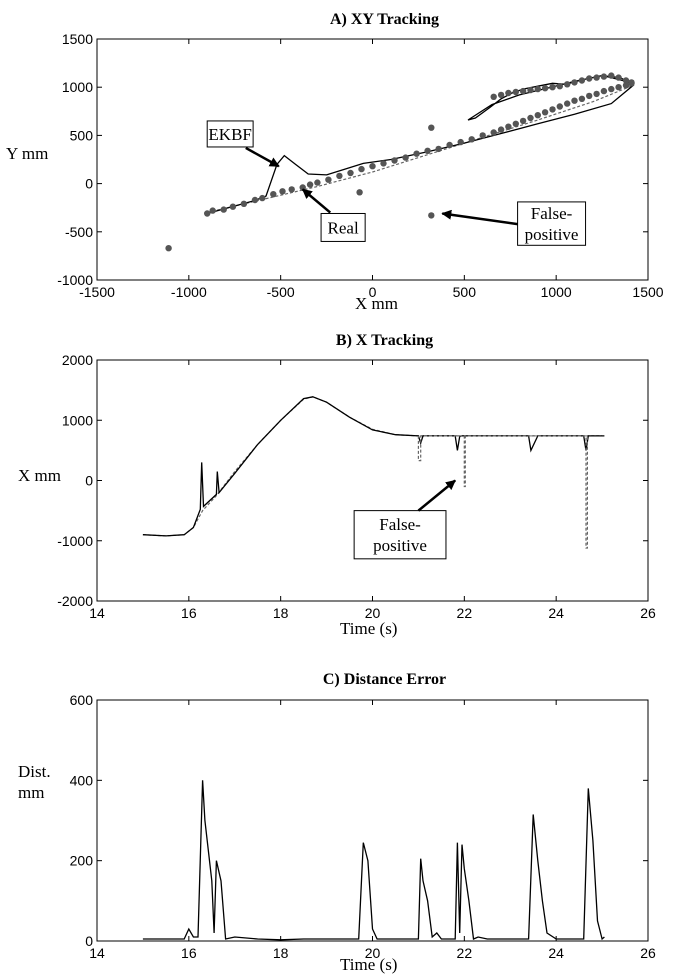 The image size is (680, 978). I want to click on y-axis-label: X mm, so click(39, 475).